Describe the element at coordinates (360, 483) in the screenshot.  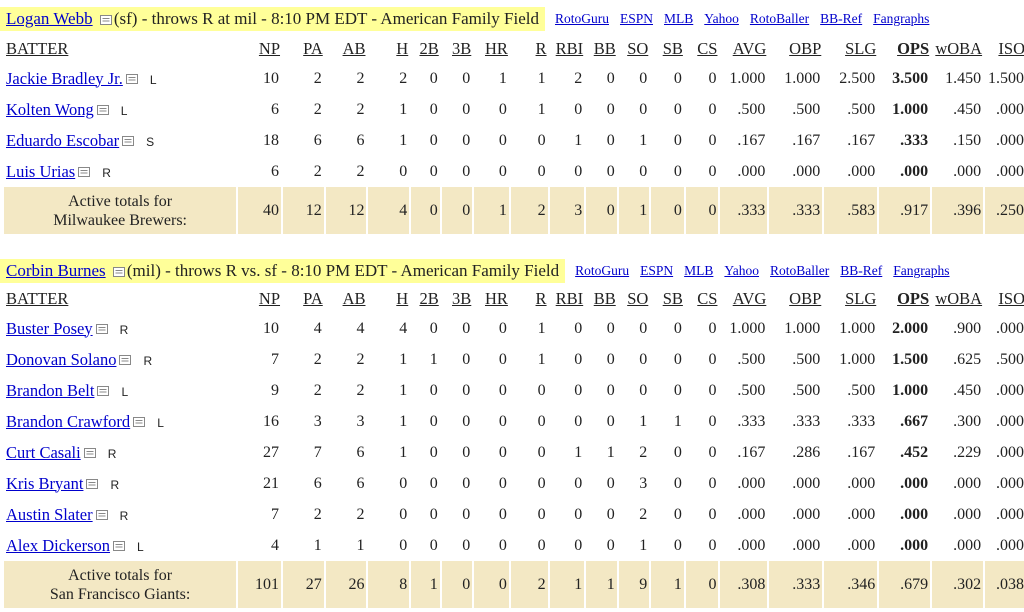
I see `stat-cell-ab: 6` at that location.